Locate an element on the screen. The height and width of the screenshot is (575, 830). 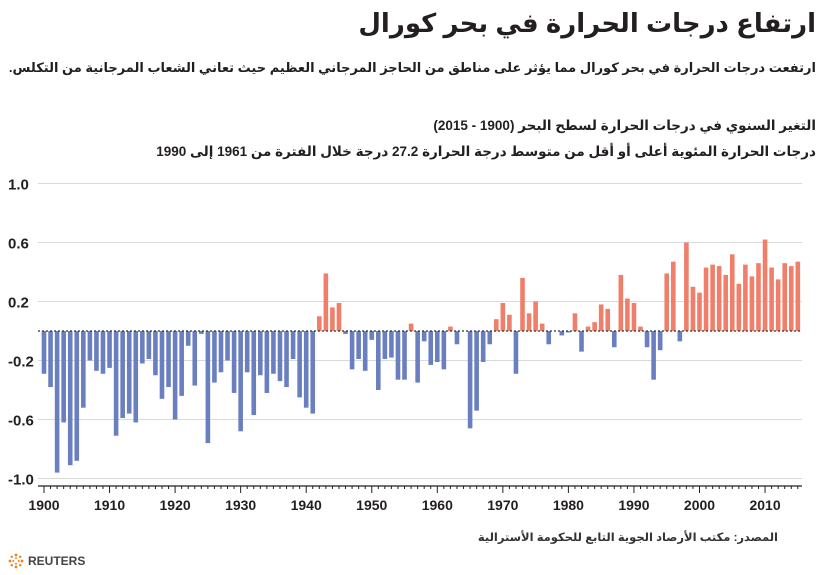
bar-1913 is located at coordinates (129, 372).